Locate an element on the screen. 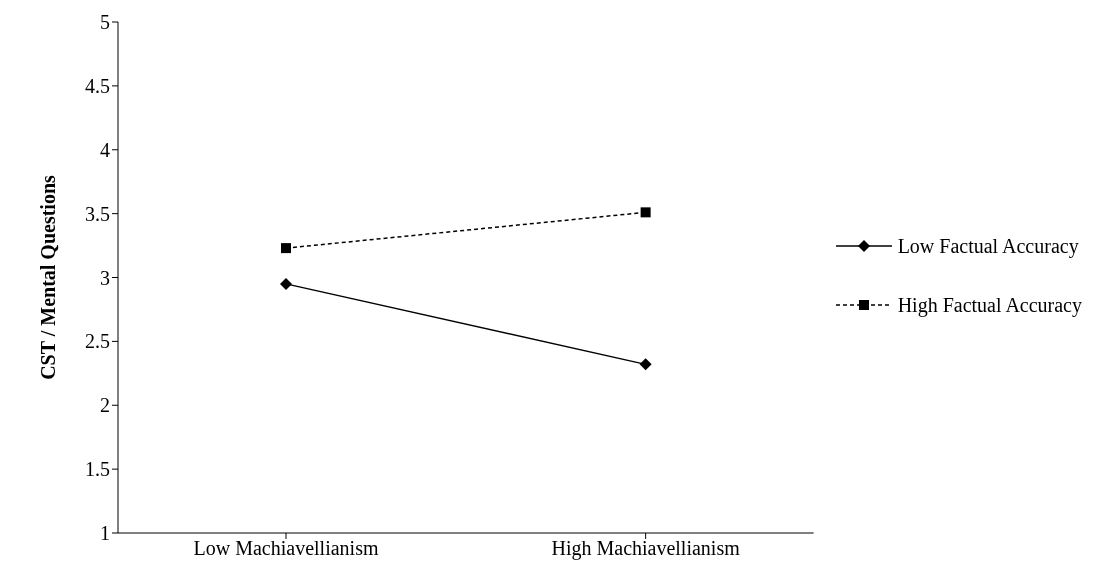 Image resolution: width=1100 pixels, height=587 pixels. y-tick-label: 3 is located at coordinates (105, 277).